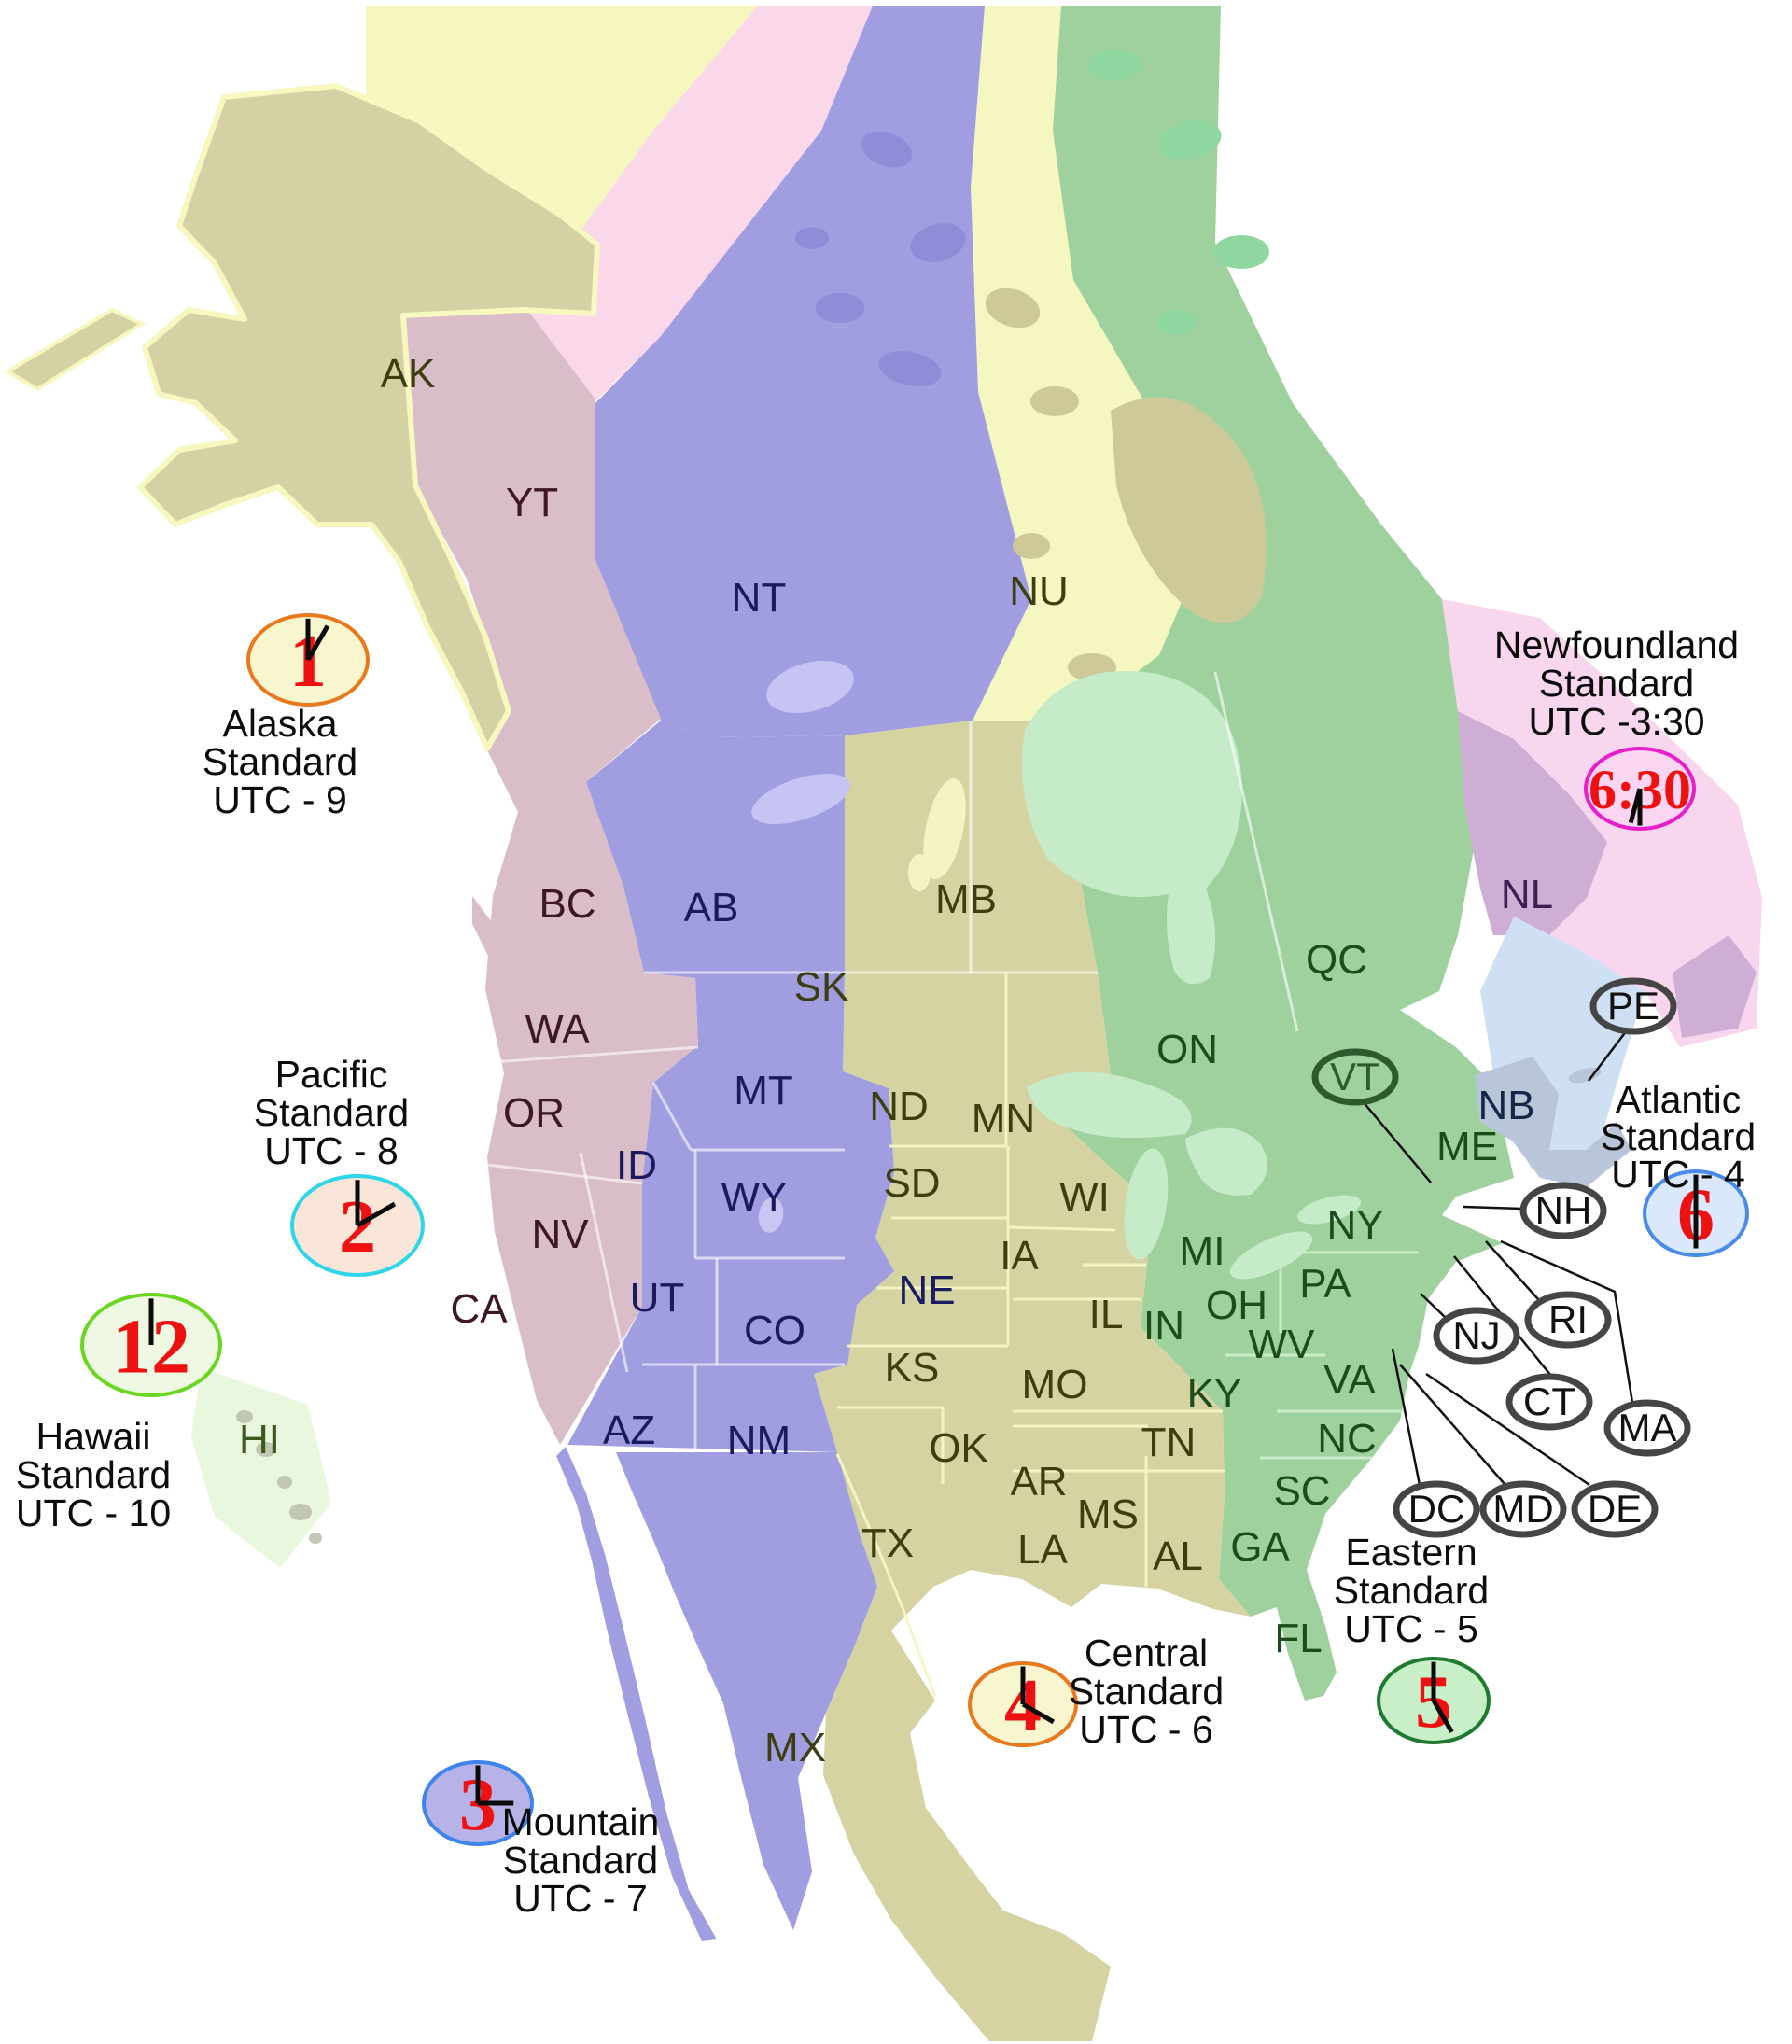 This screenshot has height=2044, width=1792. What do you see at coordinates (1039, 591) in the screenshot?
I see `region-label-nu: NU` at bounding box center [1039, 591].